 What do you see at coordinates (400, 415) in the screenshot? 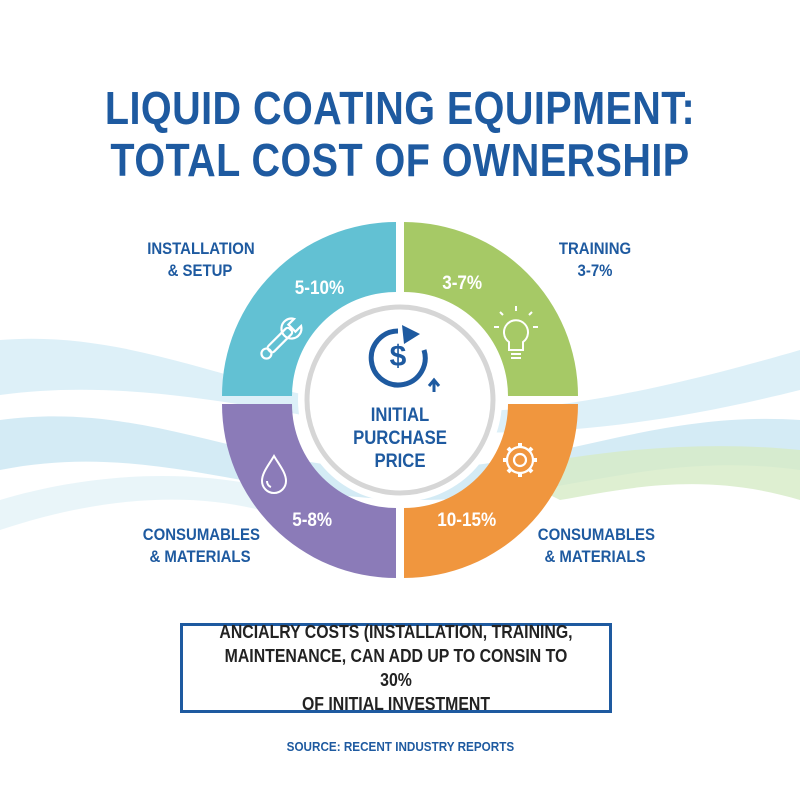
I see `center-label-line: INITIAL` at bounding box center [400, 415].